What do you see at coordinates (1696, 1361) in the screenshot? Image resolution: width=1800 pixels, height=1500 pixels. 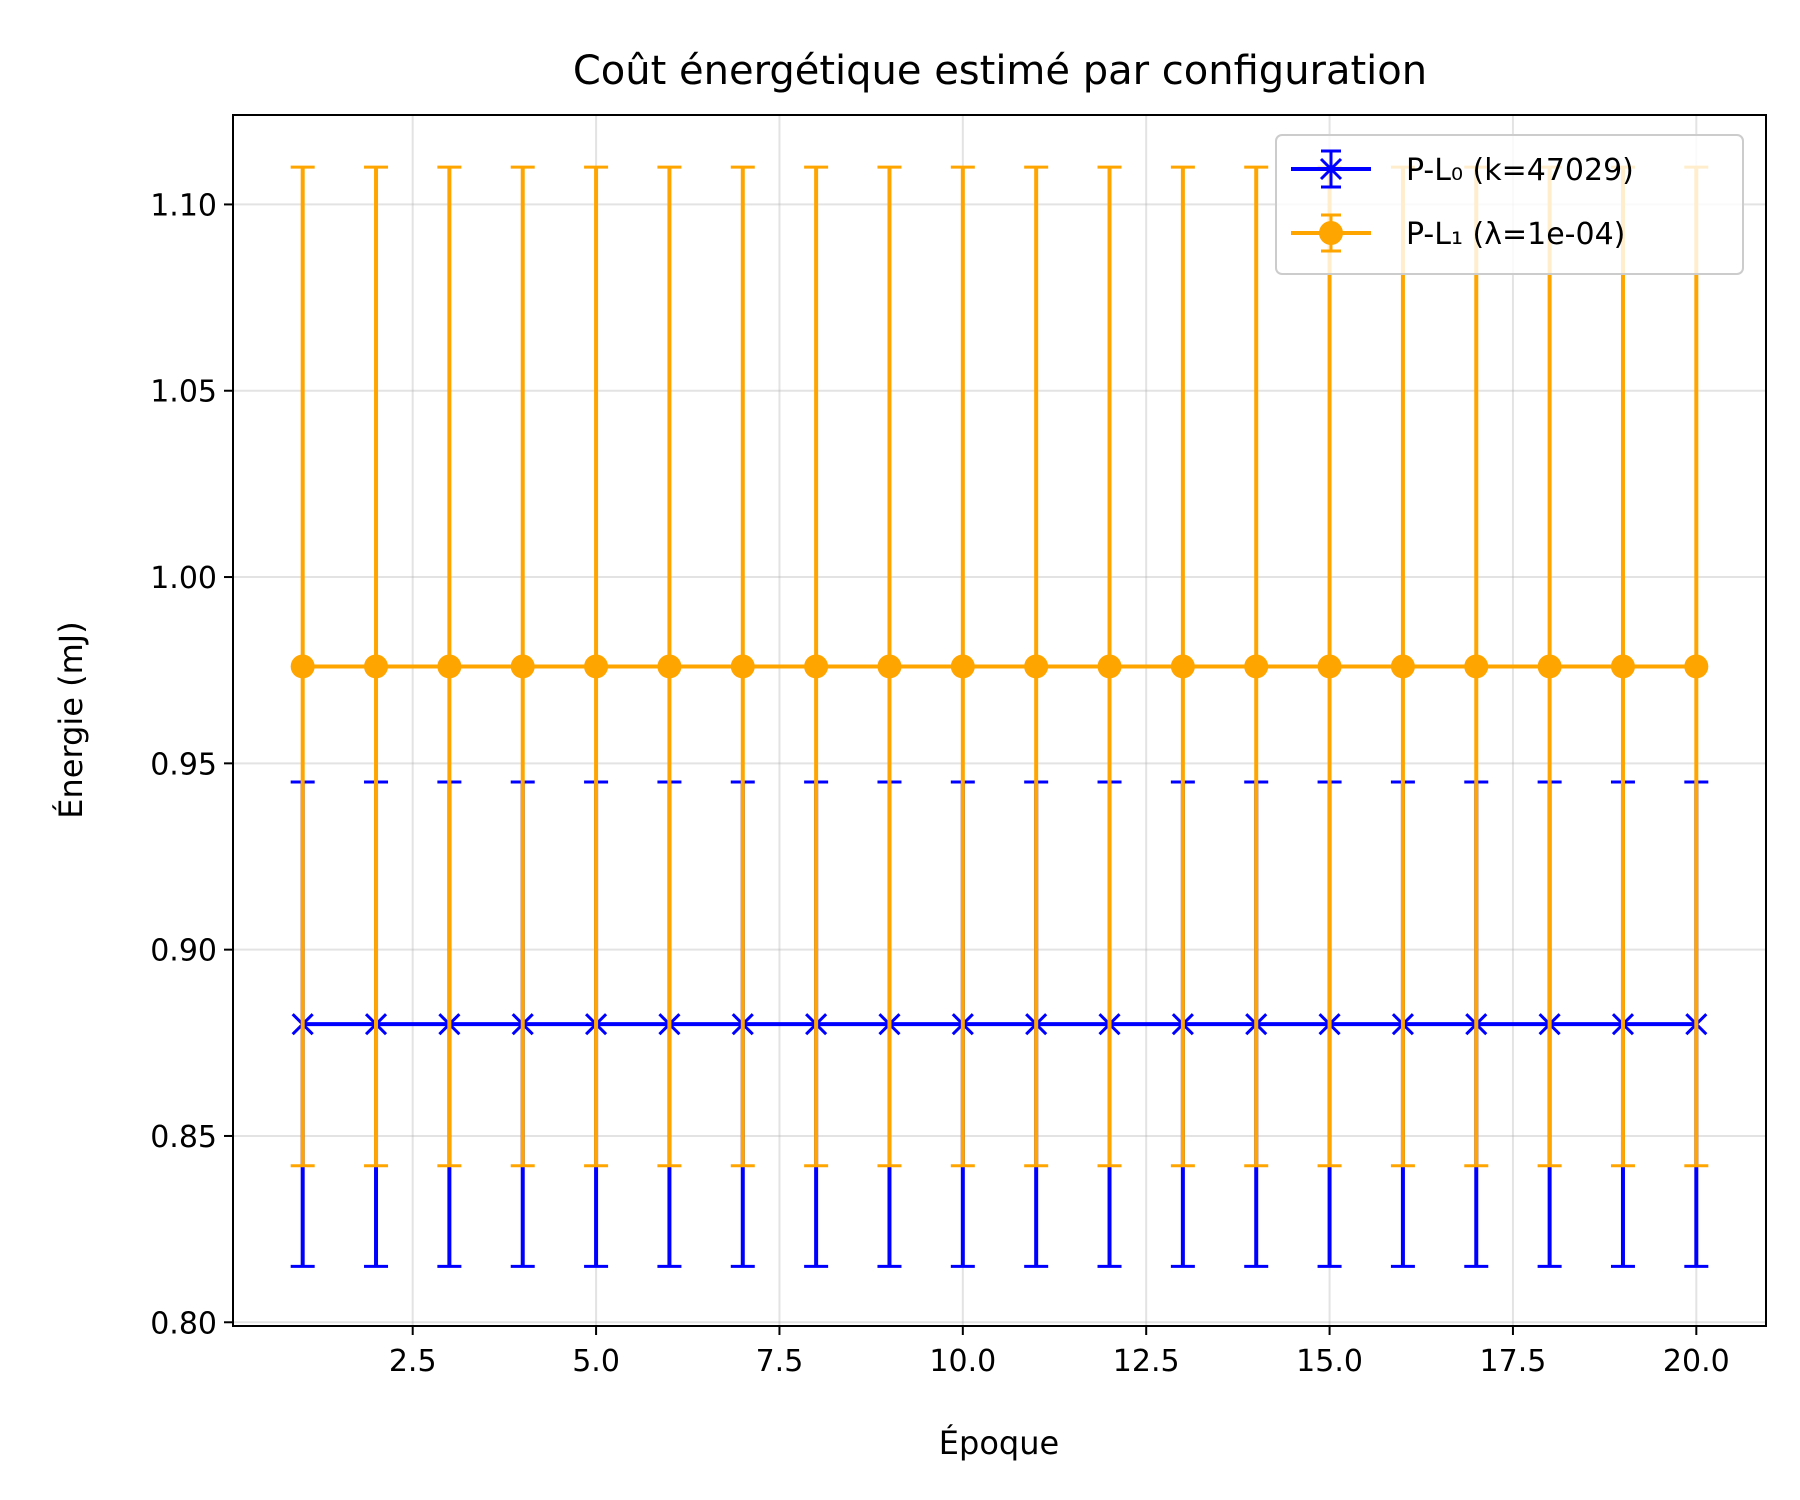 I see `x-tick-label: 20.0` at bounding box center [1696, 1361].